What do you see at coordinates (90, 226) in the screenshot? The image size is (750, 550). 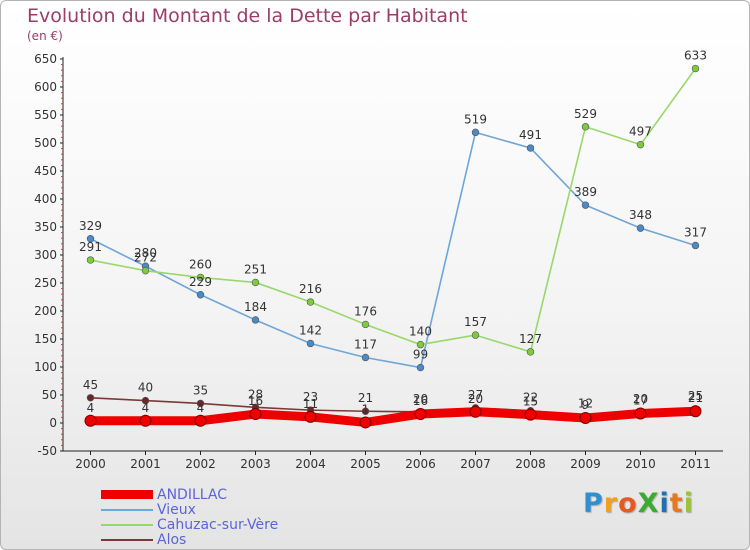 I see `data-label: 329` at bounding box center [90, 226].